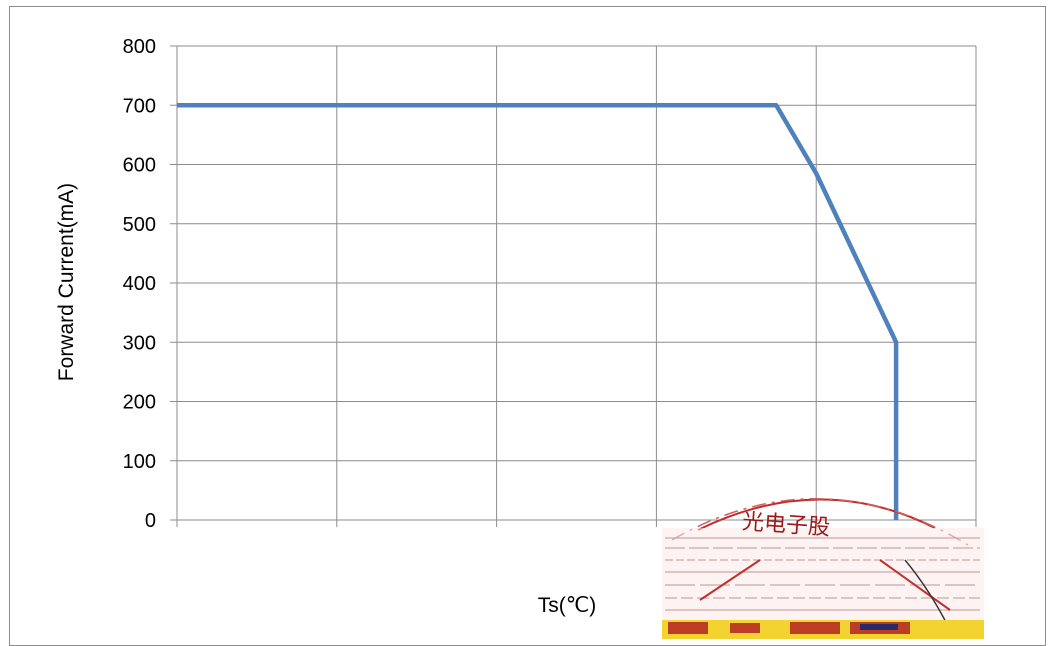  I want to click on y-tick-label: 200, so click(139, 403).